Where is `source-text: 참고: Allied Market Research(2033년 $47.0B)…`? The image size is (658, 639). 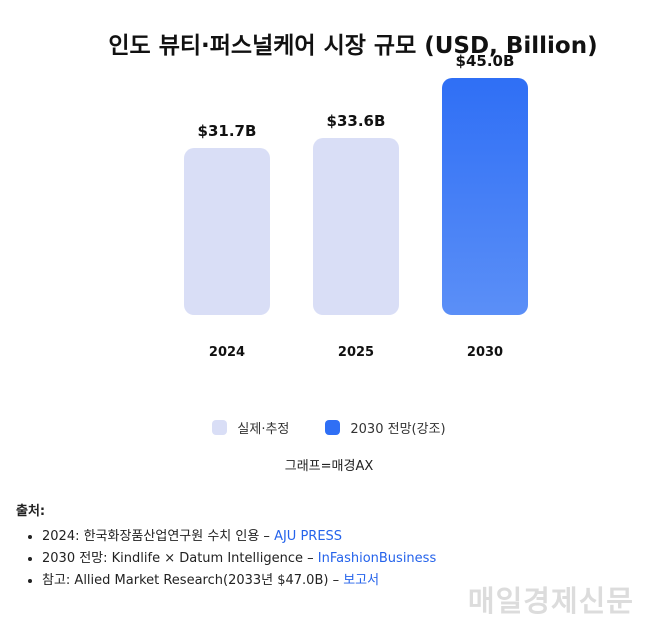 source-text: 참고: Allied Market Research(2033년 $47.0B)… is located at coordinates (193, 580).